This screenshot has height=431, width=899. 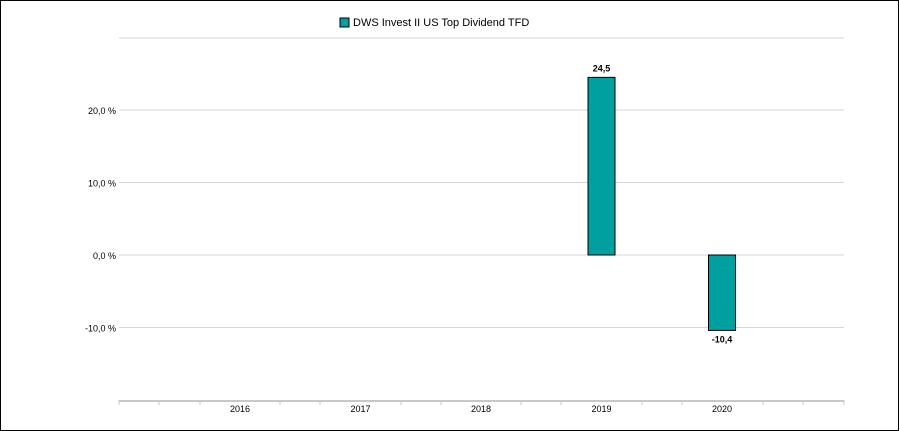 I want to click on legend-swatch, so click(x=344, y=22).